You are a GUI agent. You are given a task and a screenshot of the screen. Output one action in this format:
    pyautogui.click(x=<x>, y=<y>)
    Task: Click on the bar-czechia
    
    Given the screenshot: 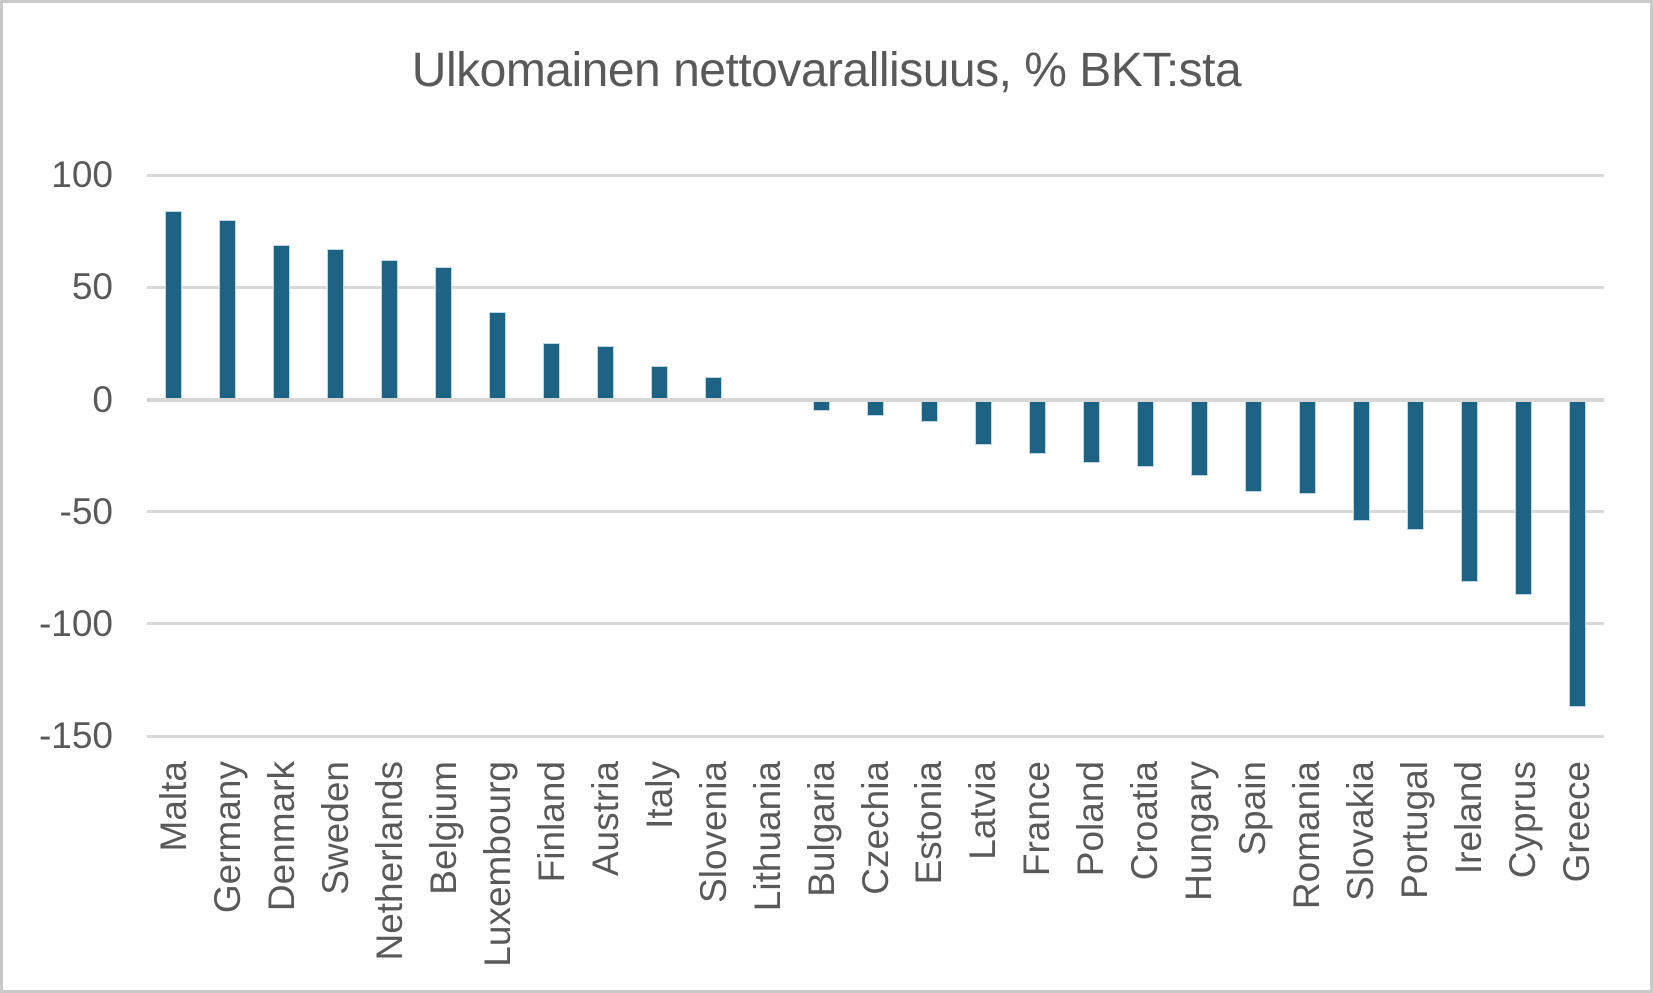 What is the action you would take?
    pyautogui.click(x=875, y=408)
    